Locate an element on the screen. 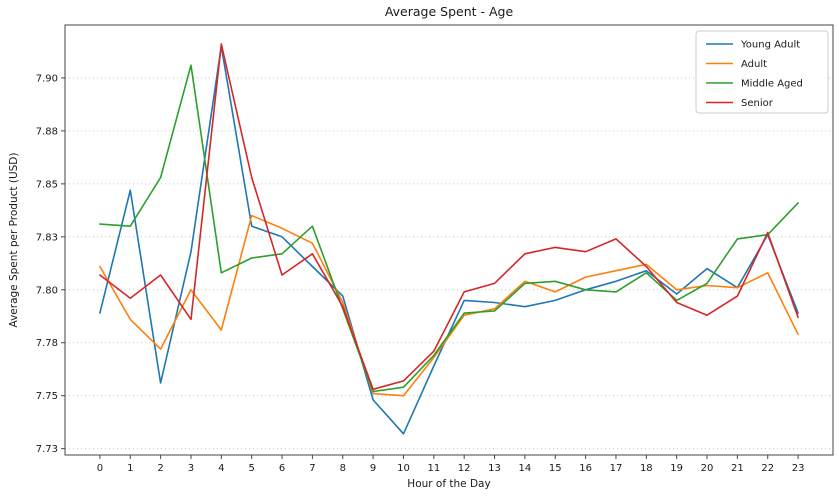 This screenshot has height=500, width=839. x-tick-label: 16 is located at coordinates (585, 468).